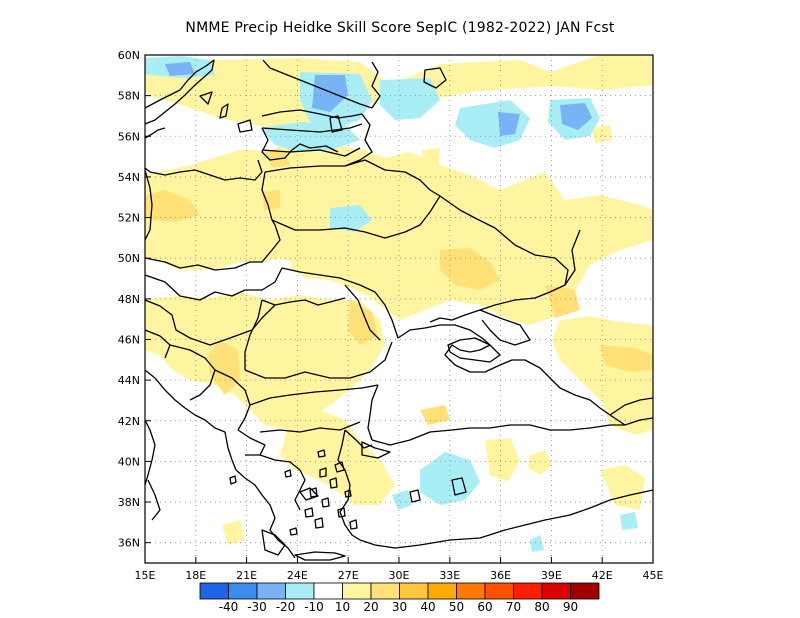  I want to click on y-tick-label: 42N, so click(129, 421).